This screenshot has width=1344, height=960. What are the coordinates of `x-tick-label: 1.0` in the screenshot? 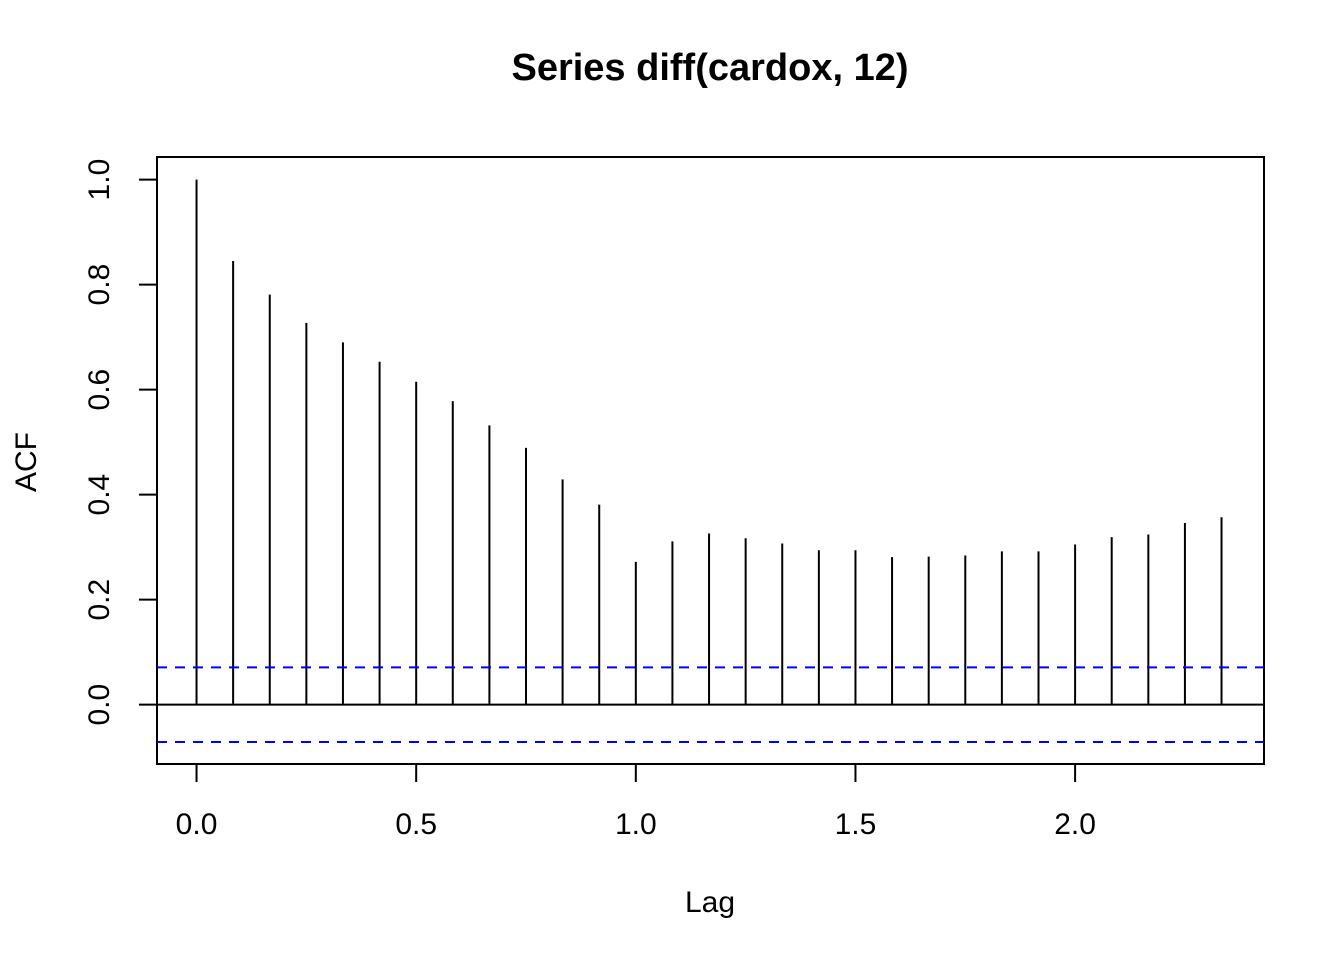 It's located at (636, 824).